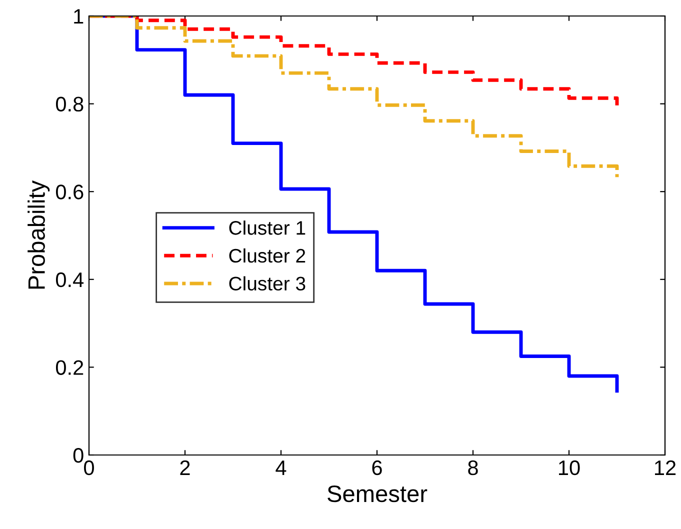 The width and height of the screenshot is (681, 529). What do you see at coordinates (70, 104) in the screenshot?
I see `y-tick-label: 0.8` at bounding box center [70, 104].